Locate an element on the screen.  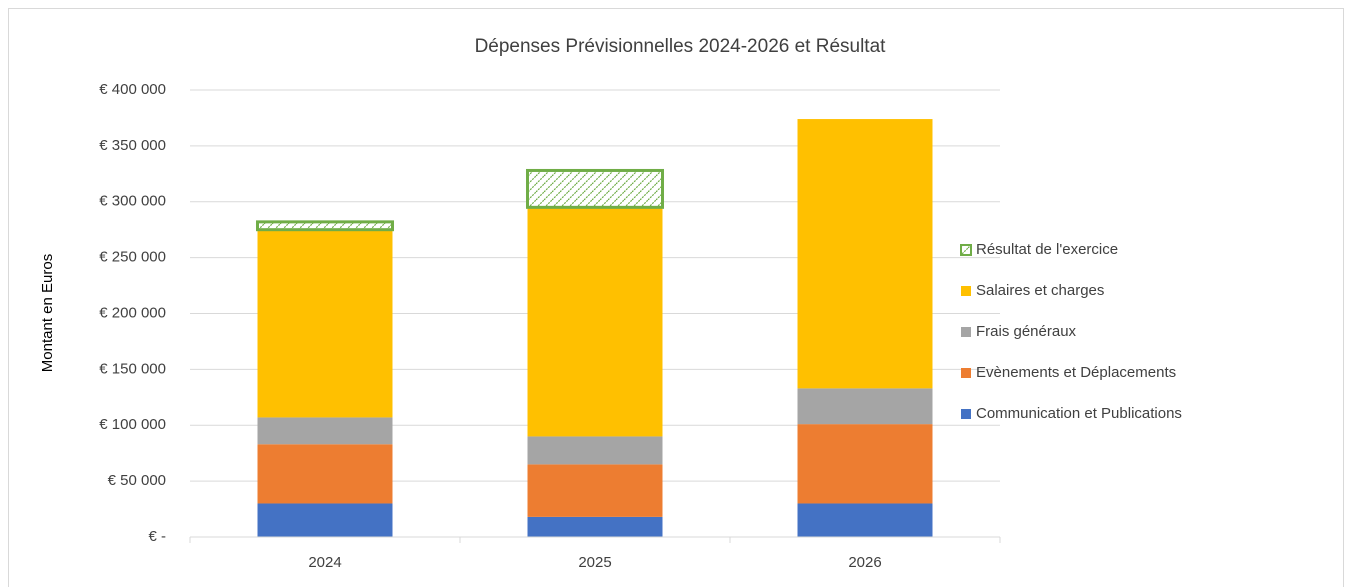
y-axis-label: Montant en Euros is located at coordinates (47, 313).